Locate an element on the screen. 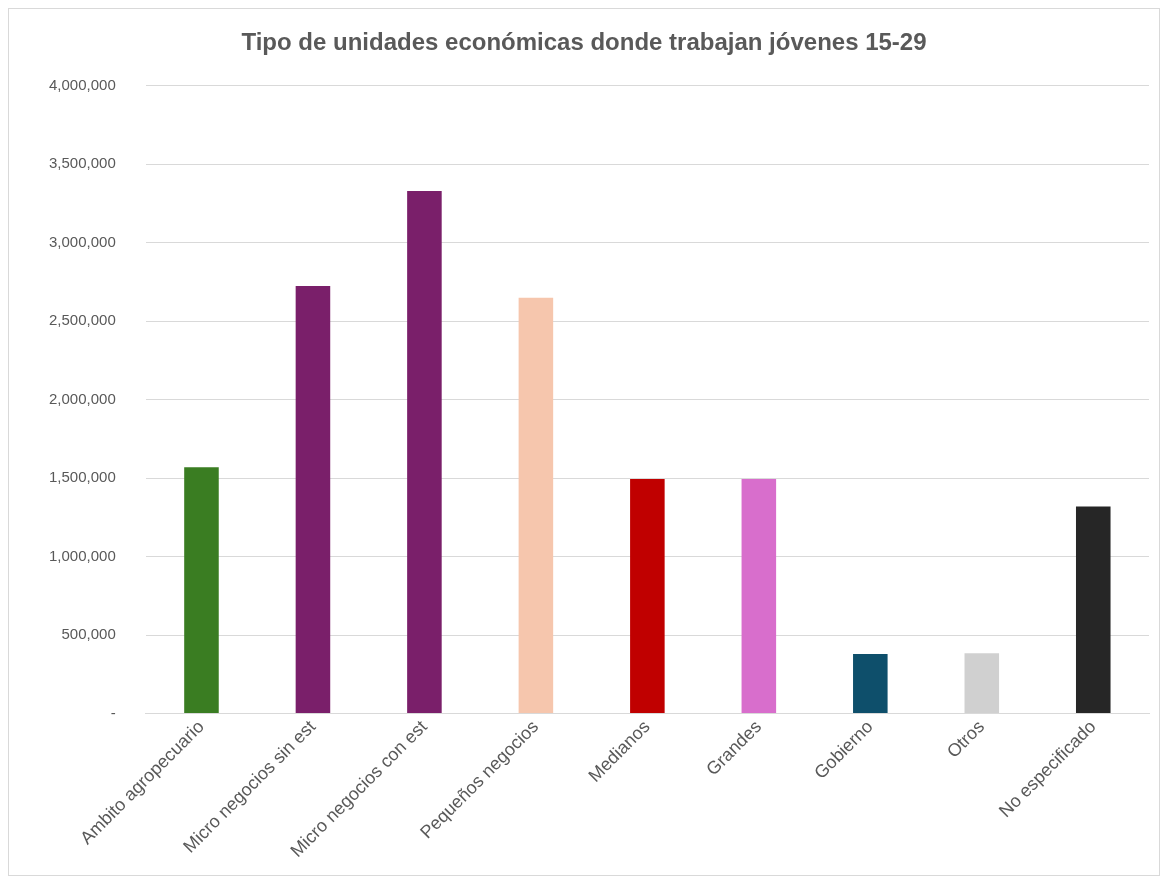  y-tick-label: 2,000,000 is located at coordinates (82, 398).